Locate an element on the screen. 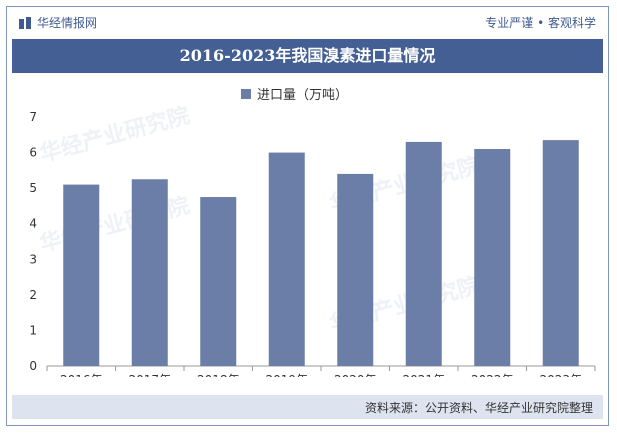  y-tick-label: 0 is located at coordinates (33, 366).